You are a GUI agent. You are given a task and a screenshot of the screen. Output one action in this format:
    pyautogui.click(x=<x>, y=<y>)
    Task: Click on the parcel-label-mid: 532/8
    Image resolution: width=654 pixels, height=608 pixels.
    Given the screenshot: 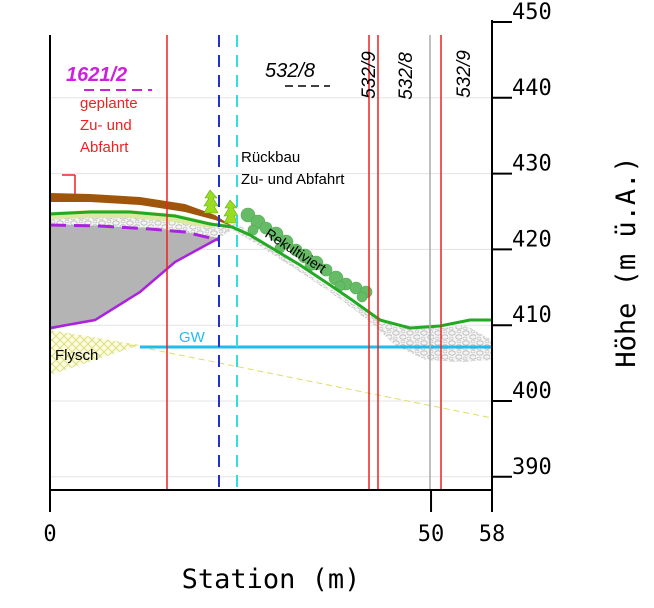 What is the action you would take?
    pyautogui.click(x=290, y=71)
    